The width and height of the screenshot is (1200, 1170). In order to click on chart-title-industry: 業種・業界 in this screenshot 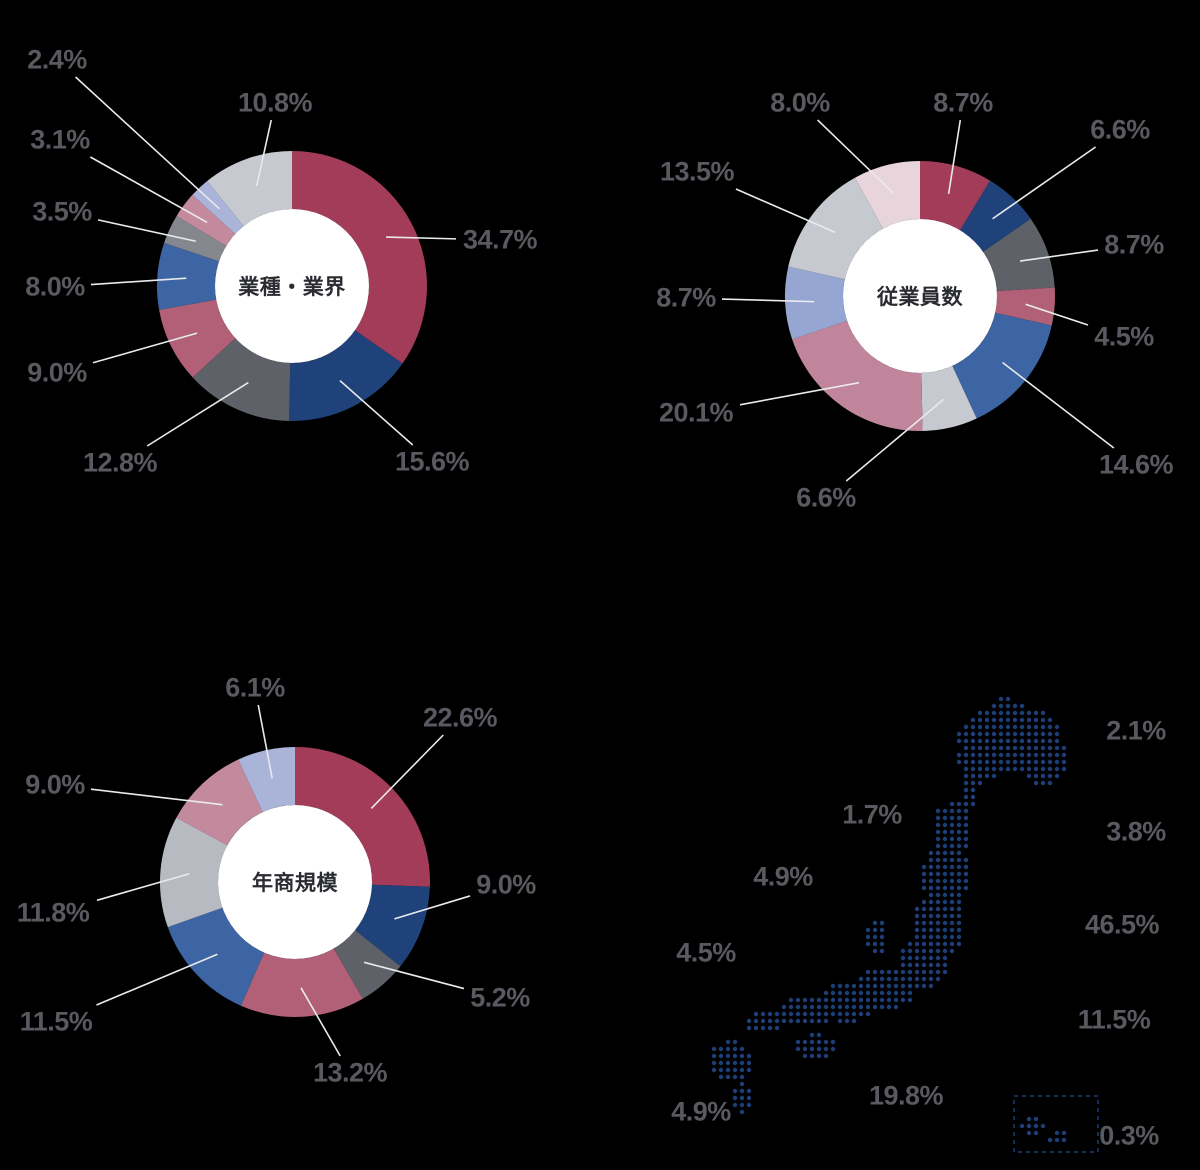, I will do `click(292, 287)`.